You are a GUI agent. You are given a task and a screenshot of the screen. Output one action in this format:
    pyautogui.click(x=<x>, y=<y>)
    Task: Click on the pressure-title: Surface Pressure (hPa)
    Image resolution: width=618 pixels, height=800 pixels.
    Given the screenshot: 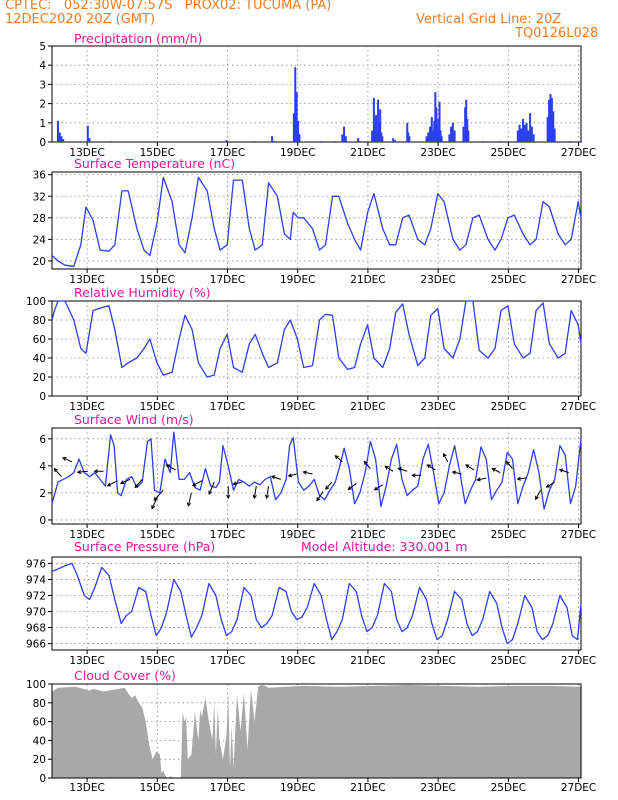 What is the action you would take?
    pyautogui.click(x=144, y=546)
    